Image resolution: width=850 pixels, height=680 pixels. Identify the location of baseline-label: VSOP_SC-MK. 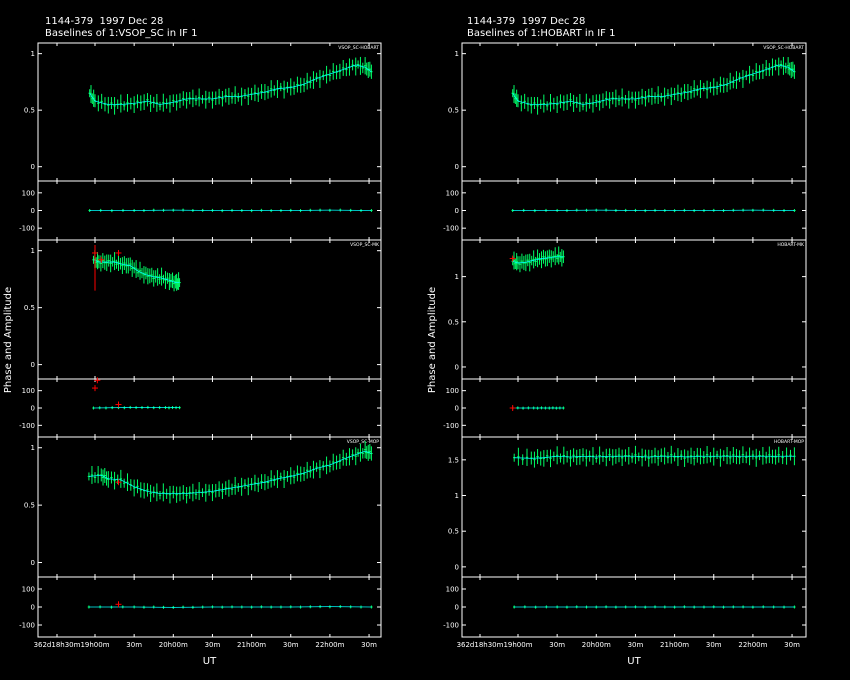
(365, 245).